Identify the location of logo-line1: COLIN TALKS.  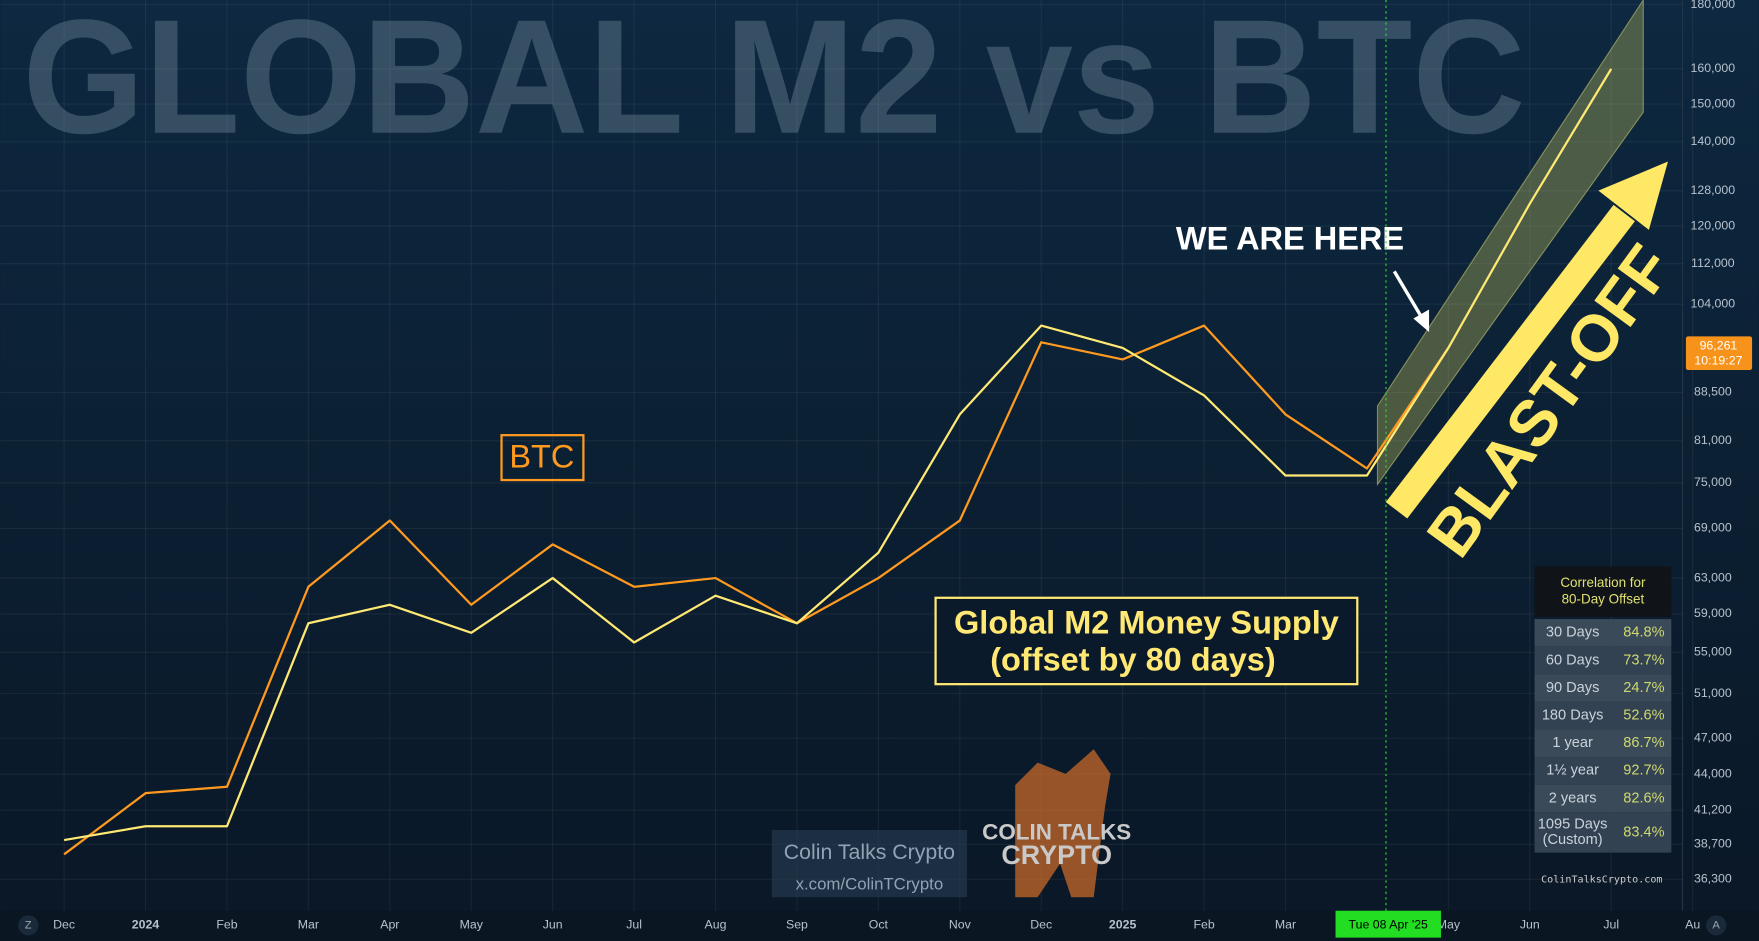
(1056, 831).